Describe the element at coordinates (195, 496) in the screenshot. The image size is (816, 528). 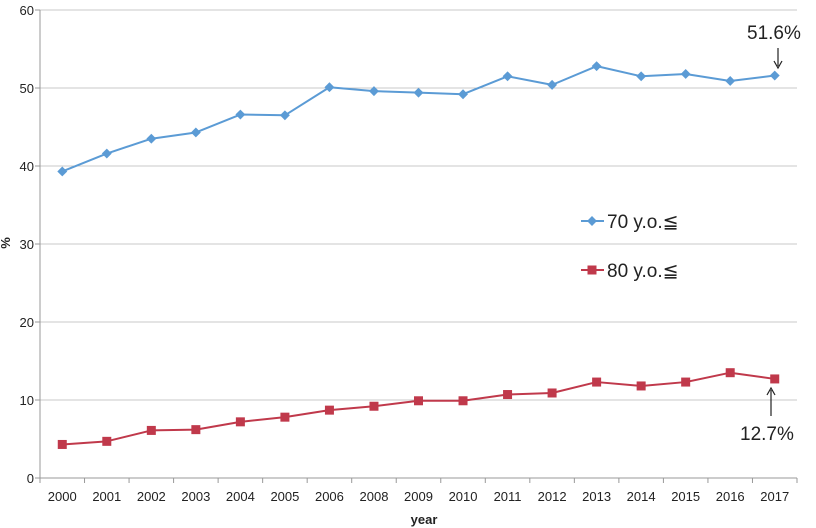
I see `x-tick-label: 2003` at that location.